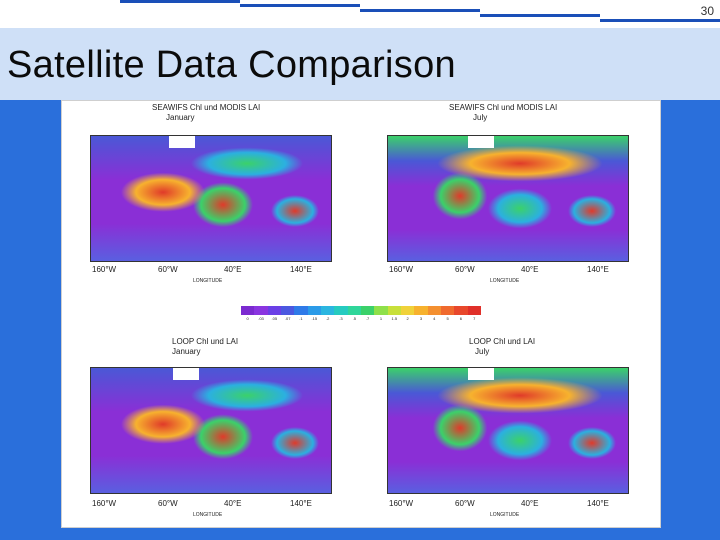 The height and width of the screenshot is (540, 720). What do you see at coordinates (434, 318) in the screenshot?
I see `colorbar-label: 4` at bounding box center [434, 318].